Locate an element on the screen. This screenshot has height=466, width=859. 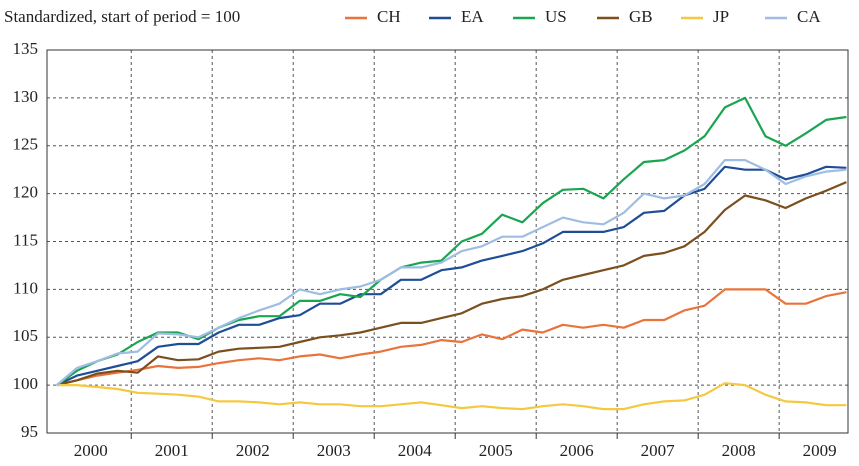
legend-label: GB is located at coordinates (641, 16).